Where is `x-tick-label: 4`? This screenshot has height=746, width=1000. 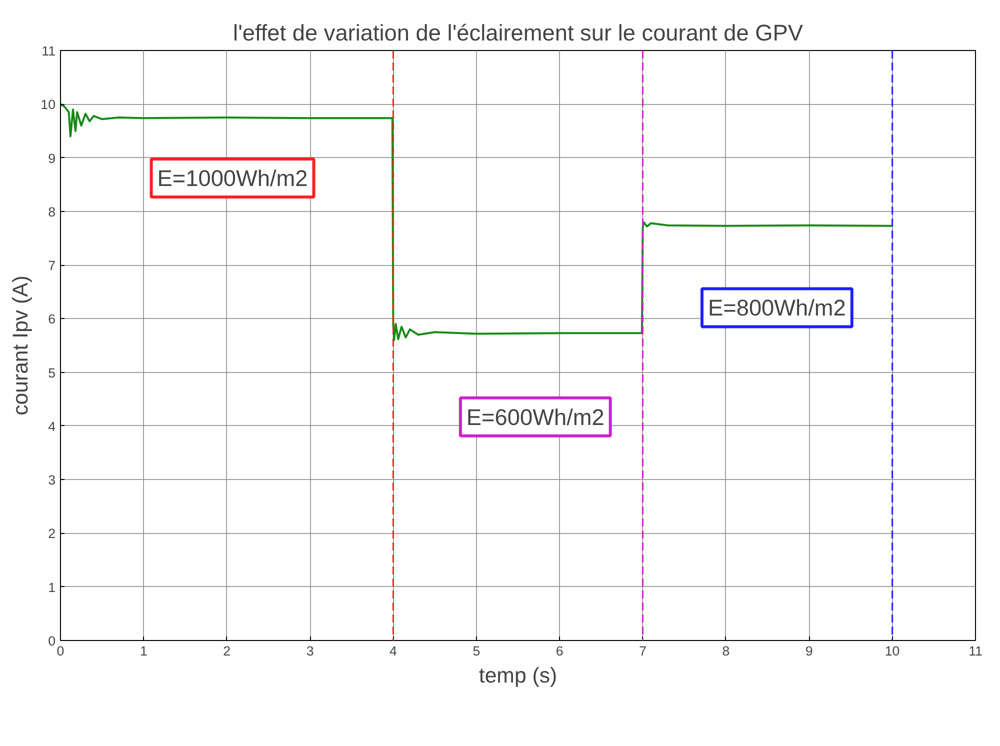 x-tick-label: 4 is located at coordinates (394, 651).